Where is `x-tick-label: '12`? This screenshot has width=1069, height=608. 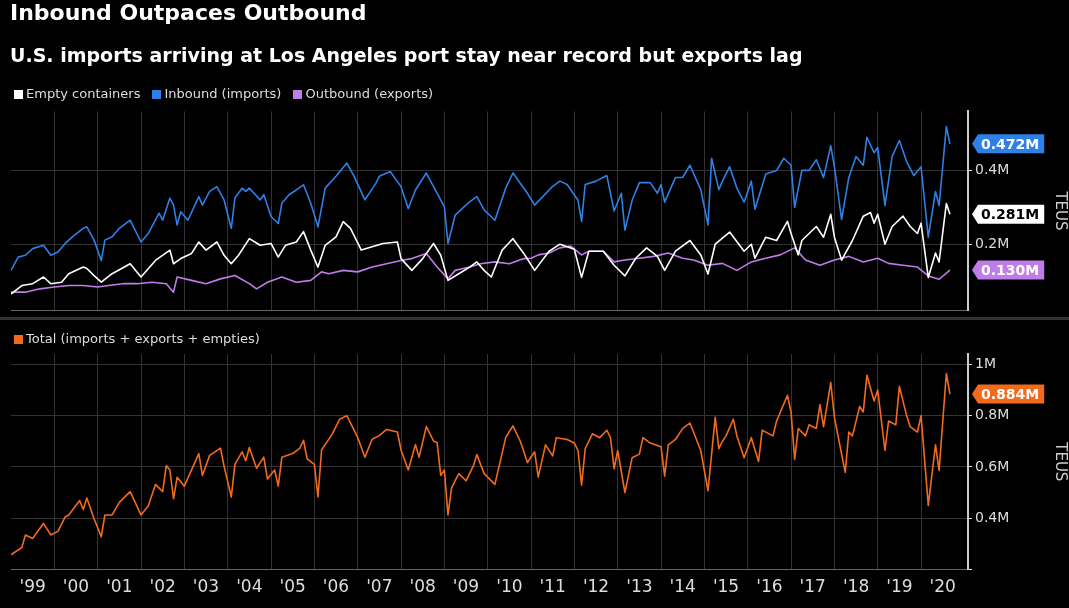
x-tick-label: '12 is located at coordinates (596, 586).